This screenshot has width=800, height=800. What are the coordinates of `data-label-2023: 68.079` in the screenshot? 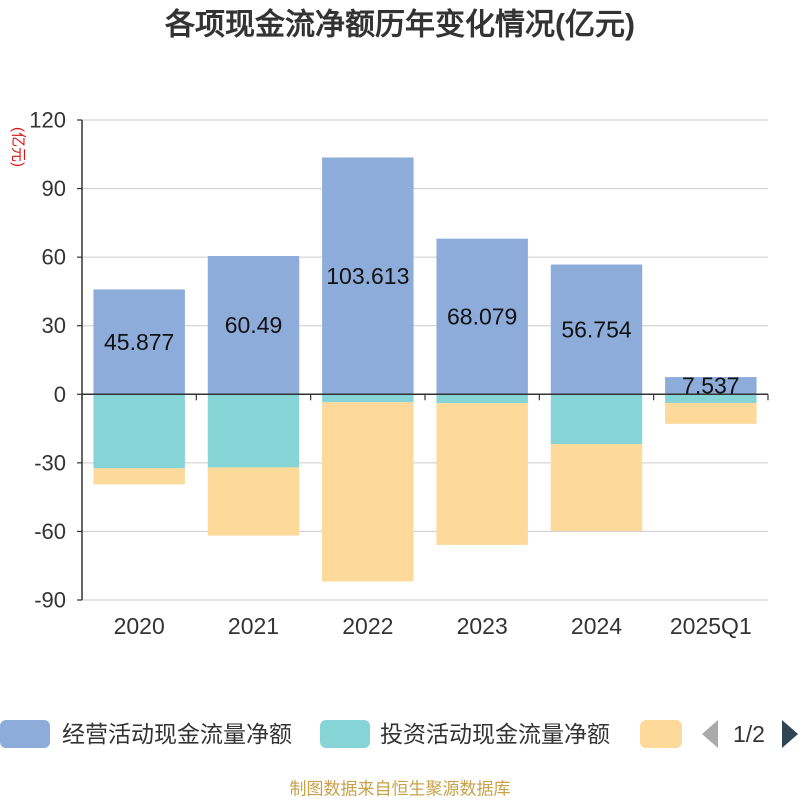 It's located at (482, 316).